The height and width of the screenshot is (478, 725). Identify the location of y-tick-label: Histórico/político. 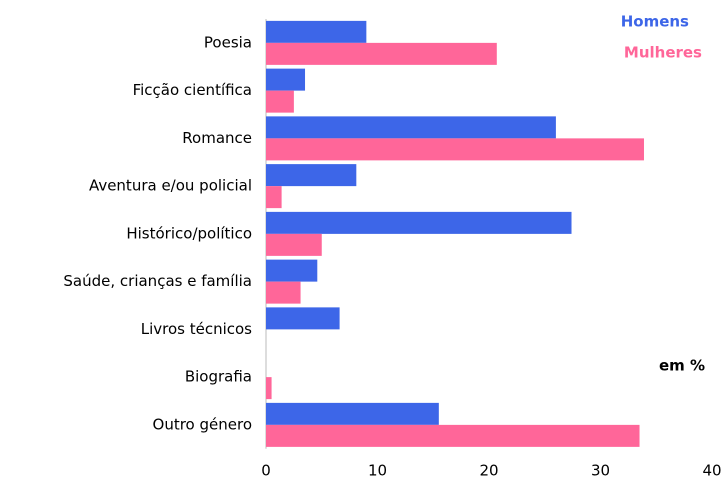
(189, 233).